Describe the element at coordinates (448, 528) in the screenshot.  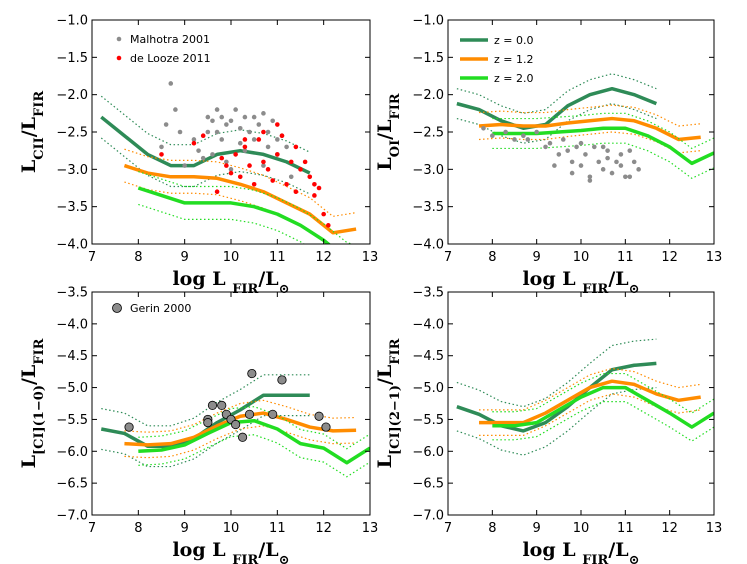
I see `x-tick-label: 7` at that location.